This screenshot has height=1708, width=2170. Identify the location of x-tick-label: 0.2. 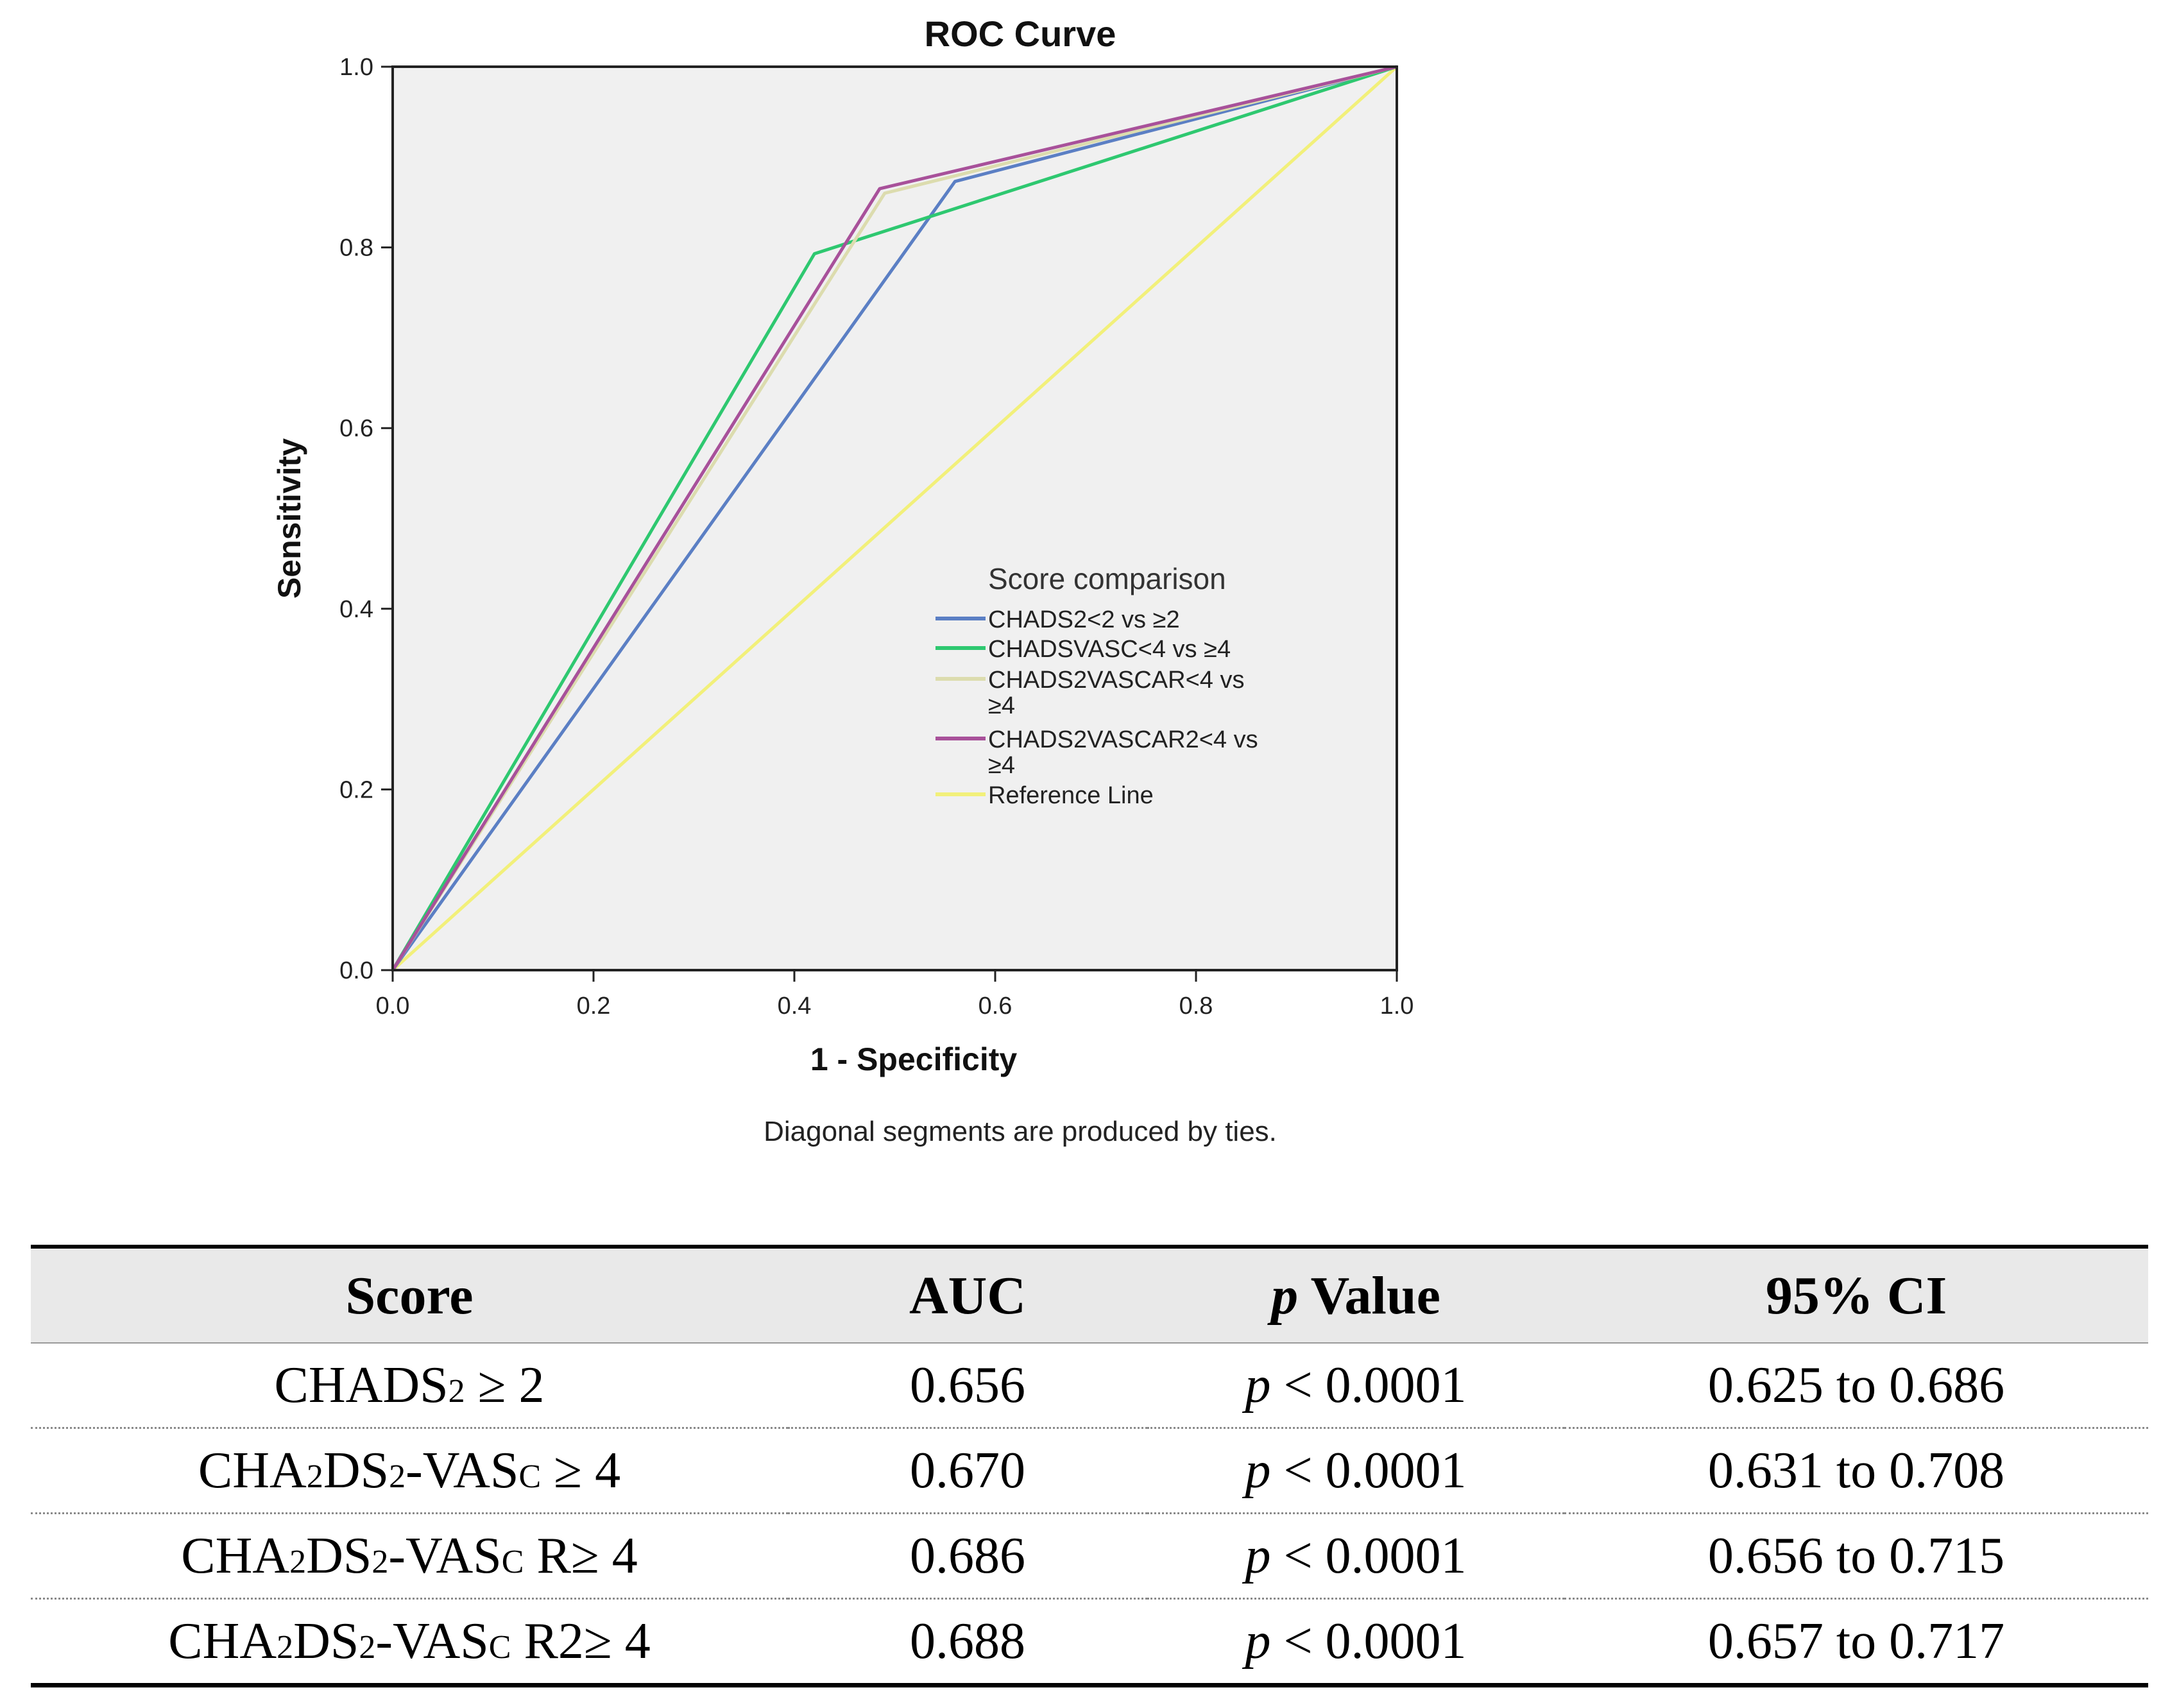
(594, 1007).